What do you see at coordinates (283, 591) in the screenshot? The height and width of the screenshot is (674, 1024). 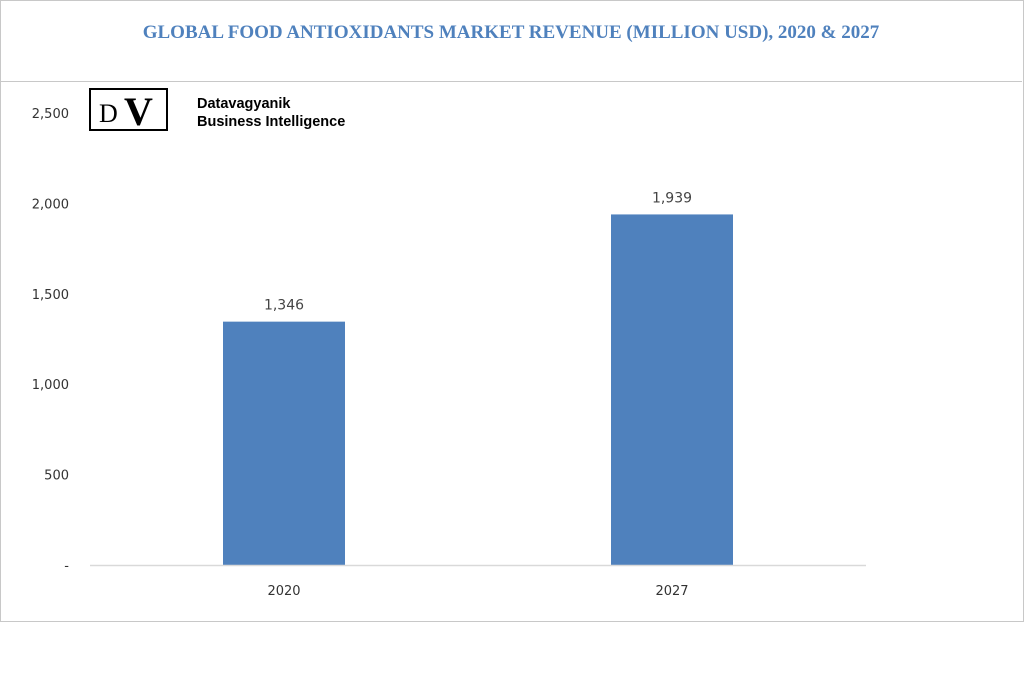 I see `x-tick-label: 2020` at bounding box center [283, 591].